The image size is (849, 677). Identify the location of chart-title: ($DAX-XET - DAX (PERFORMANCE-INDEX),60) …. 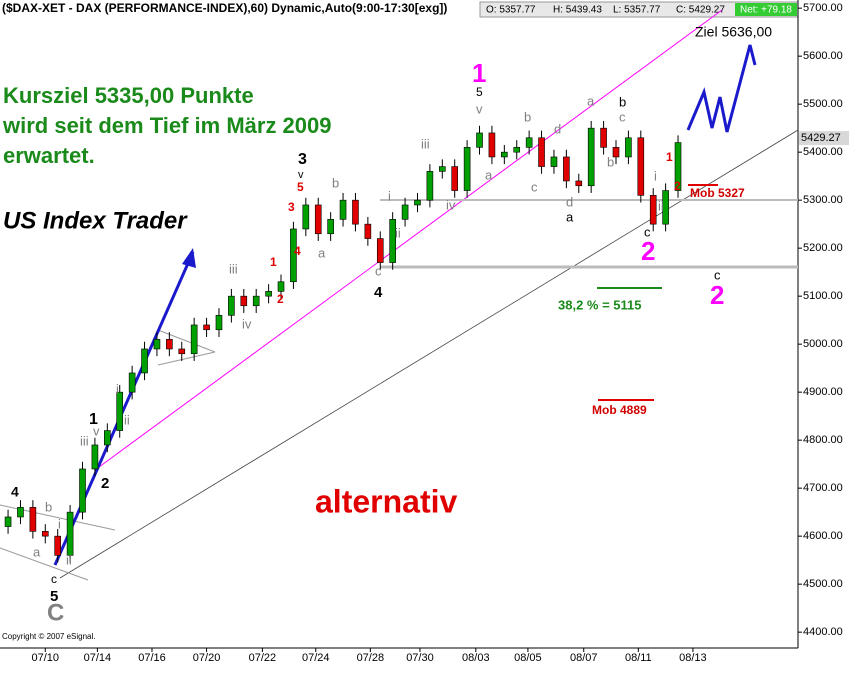
(224, 8).